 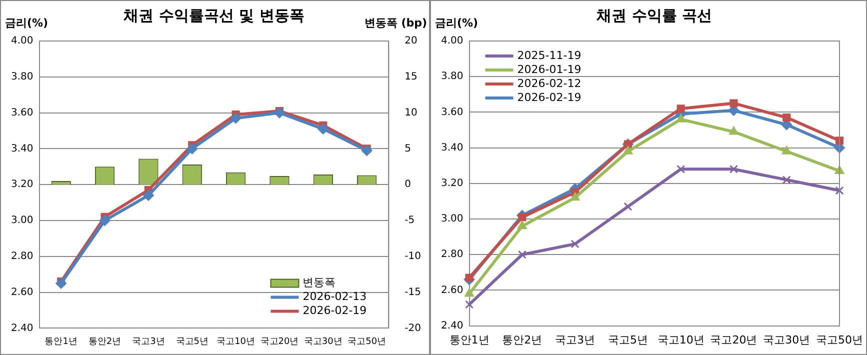 What do you see at coordinates (408, 184) in the screenshot?
I see `y2-tick-label: 0` at bounding box center [408, 184].